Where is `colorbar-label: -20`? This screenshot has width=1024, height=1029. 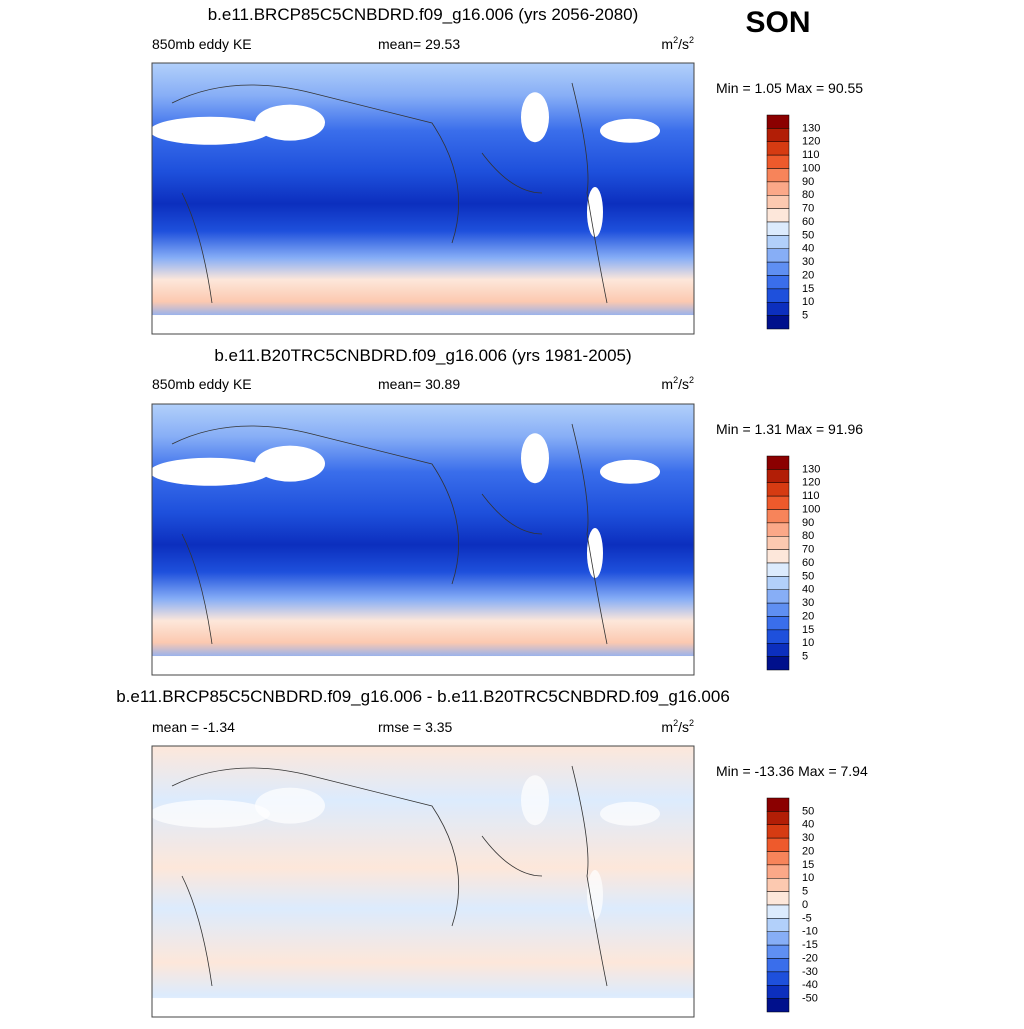 colorbar-label: -20 is located at coordinates (810, 958).